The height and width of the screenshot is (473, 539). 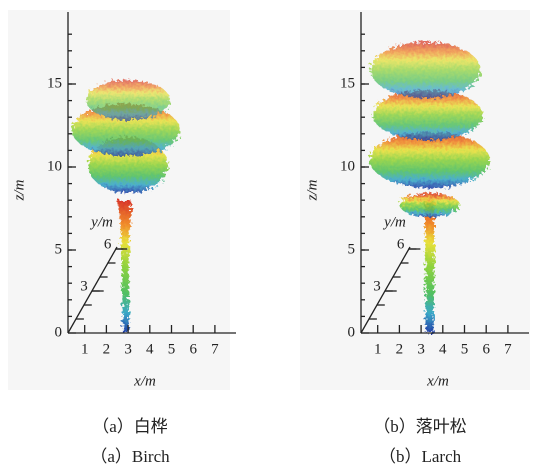 What do you see at coordinates (420, 456) in the screenshot?
I see `caption-en: （b）Larch` at bounding box center [420, 456].